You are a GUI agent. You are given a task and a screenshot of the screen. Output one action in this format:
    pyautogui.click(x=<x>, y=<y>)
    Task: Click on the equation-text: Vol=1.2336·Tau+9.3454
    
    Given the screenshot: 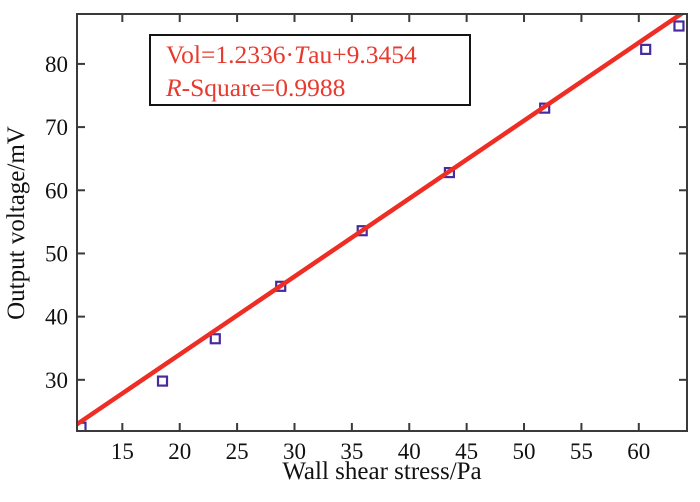 What is the action you would take?
    pyautogui.click(x=291, y=54)
    